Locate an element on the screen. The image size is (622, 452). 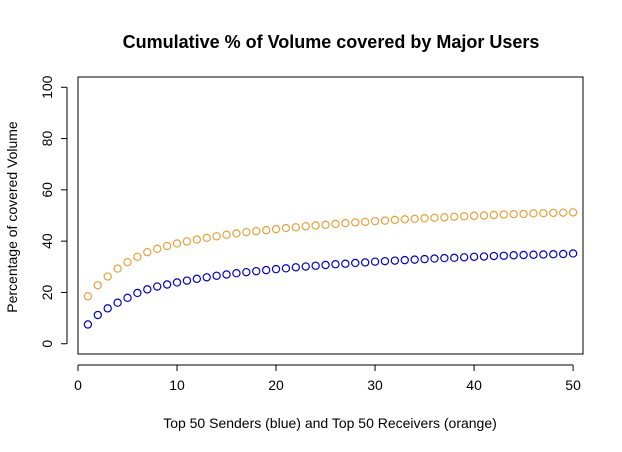
x-tick-label: 20 is located at coordinates (276, 385).